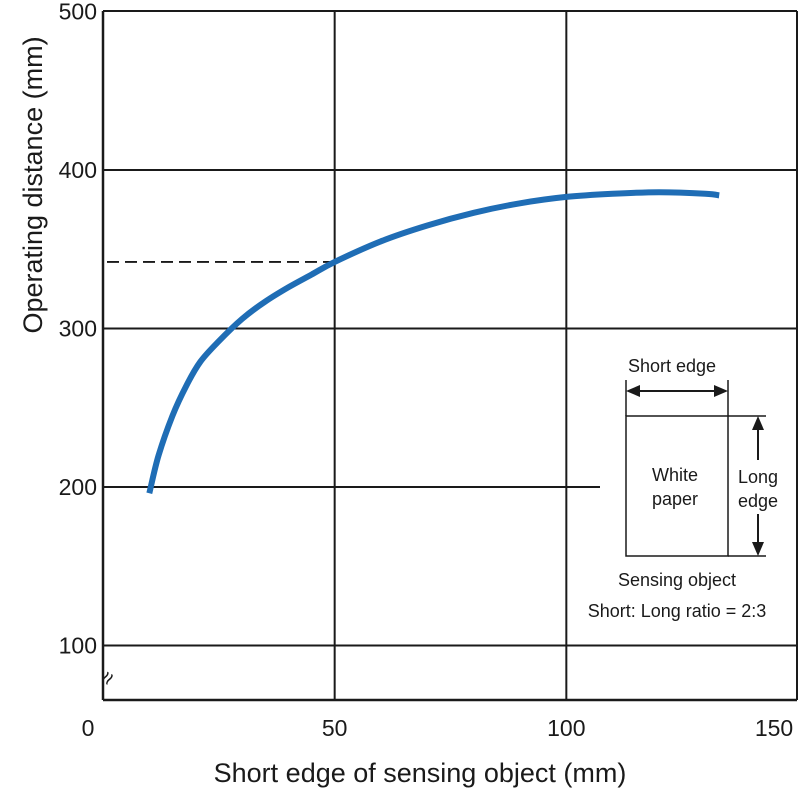 Image resolution: width=800 pixels, height=794 pixels. What do you see at coordinates (633, 391) in the screenshot?
I see `short-edge-arrowhead-left` at bounding box center [633, 391].